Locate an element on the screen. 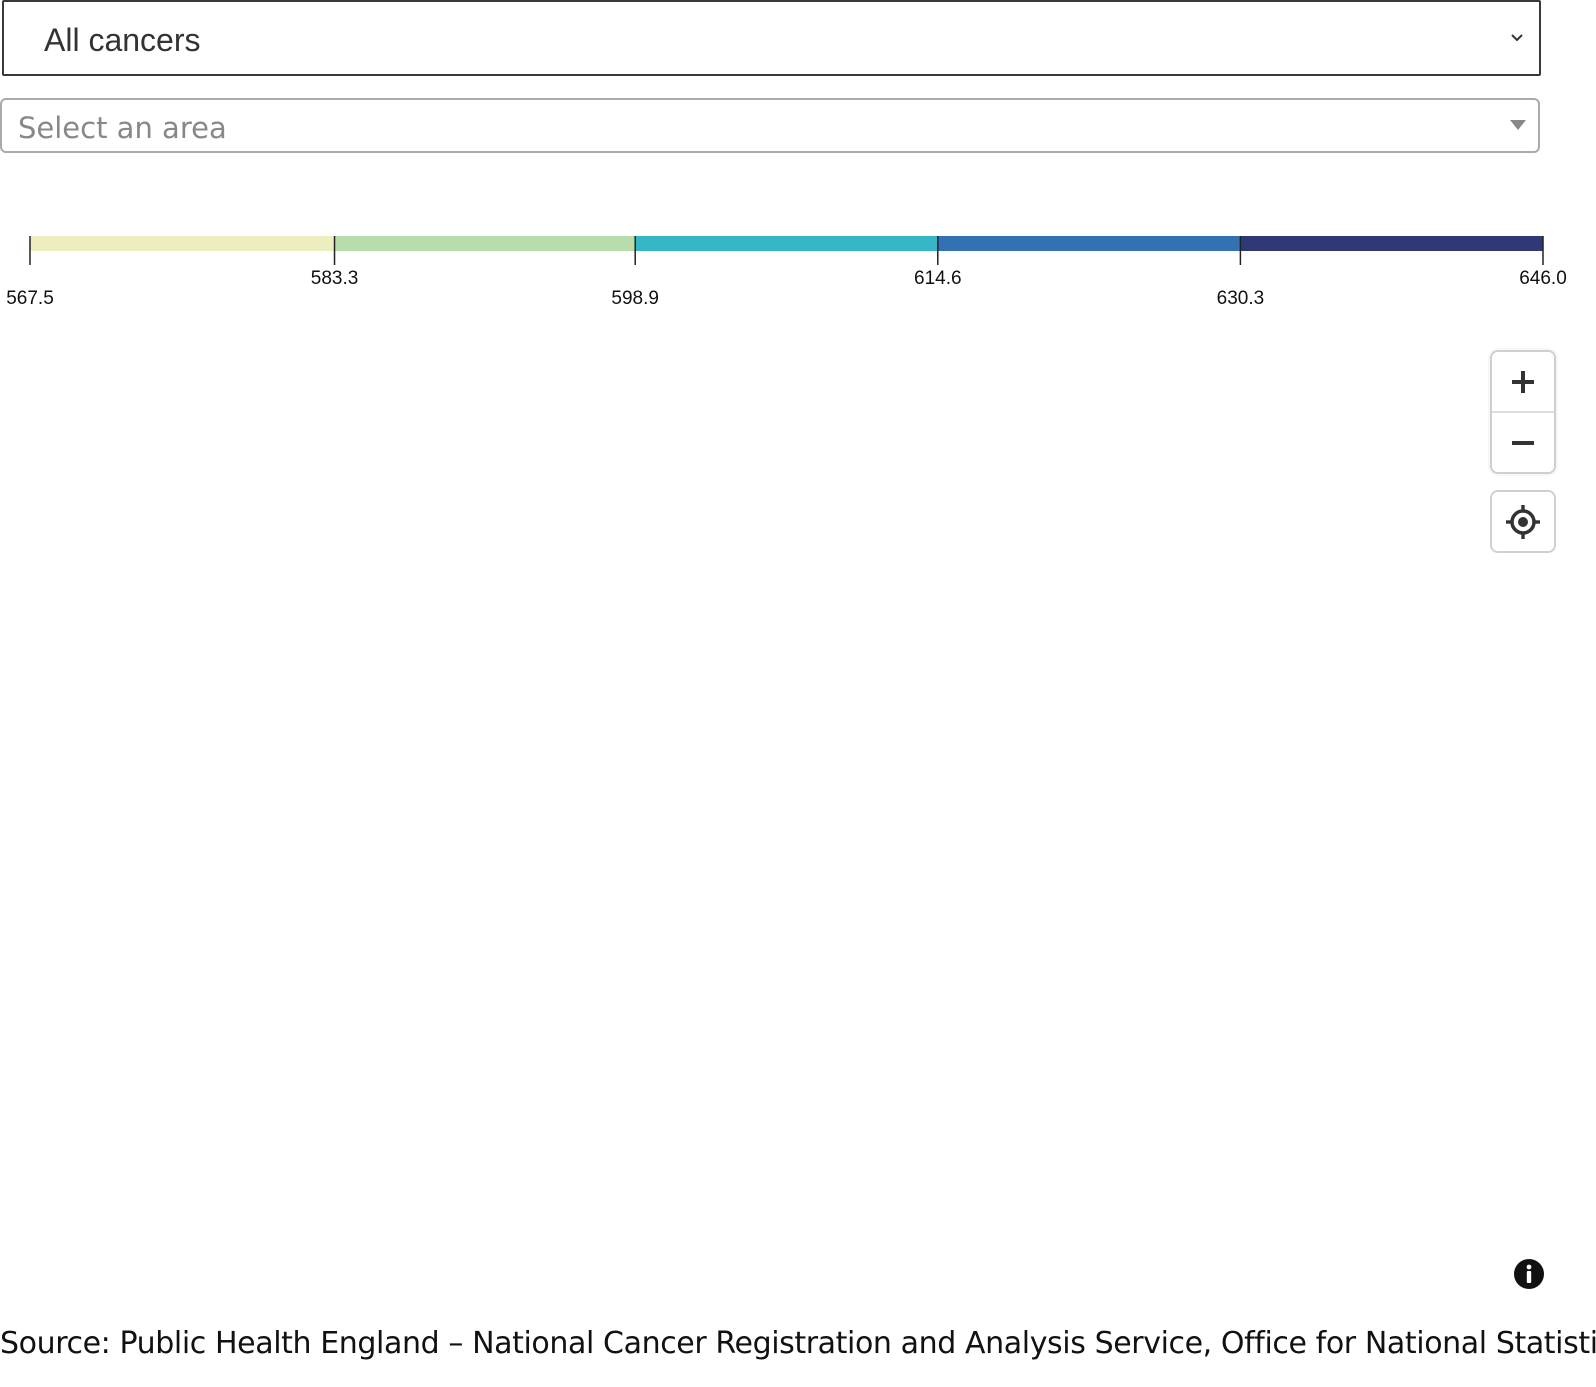 This screenshot has height=1387, width=1596. legend-tick-label: 598.9 is located at coordinates (635, 298).